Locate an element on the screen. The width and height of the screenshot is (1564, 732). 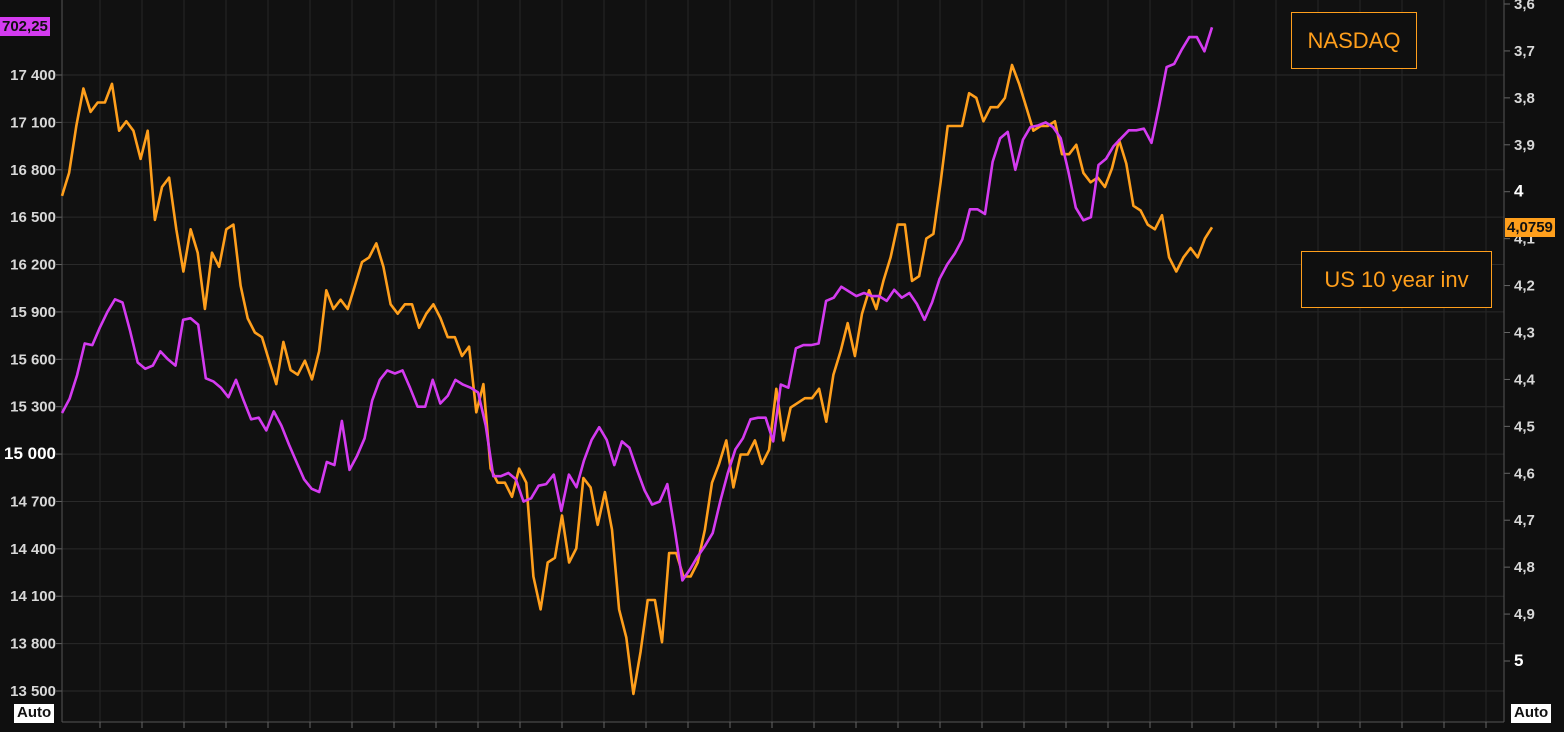
left-tick-label: 16 500 is located at coordinates (33, 217).